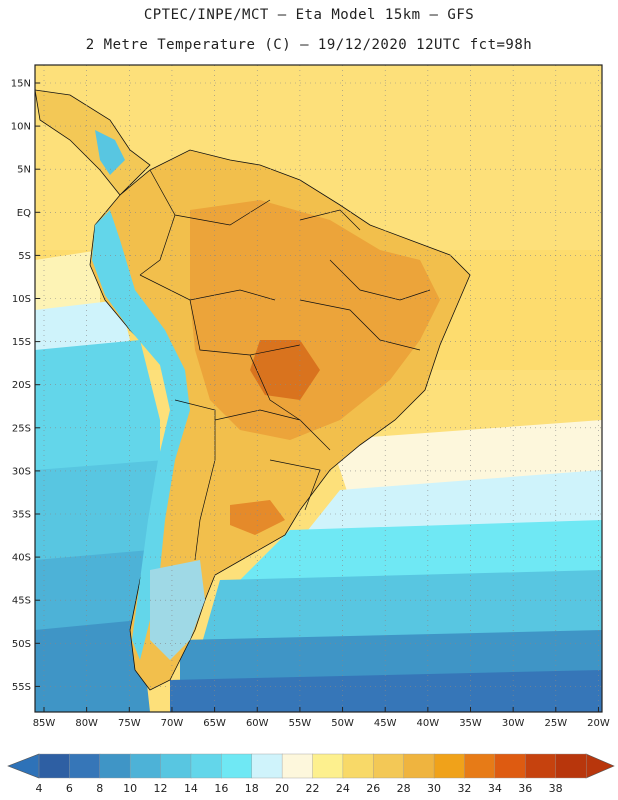 The height and width of the screenshot is (800, 618). What do you see at coordinates (172, 723) in the screenshot?
I see `lon-label: 70W` at bounding box center [172, 723].